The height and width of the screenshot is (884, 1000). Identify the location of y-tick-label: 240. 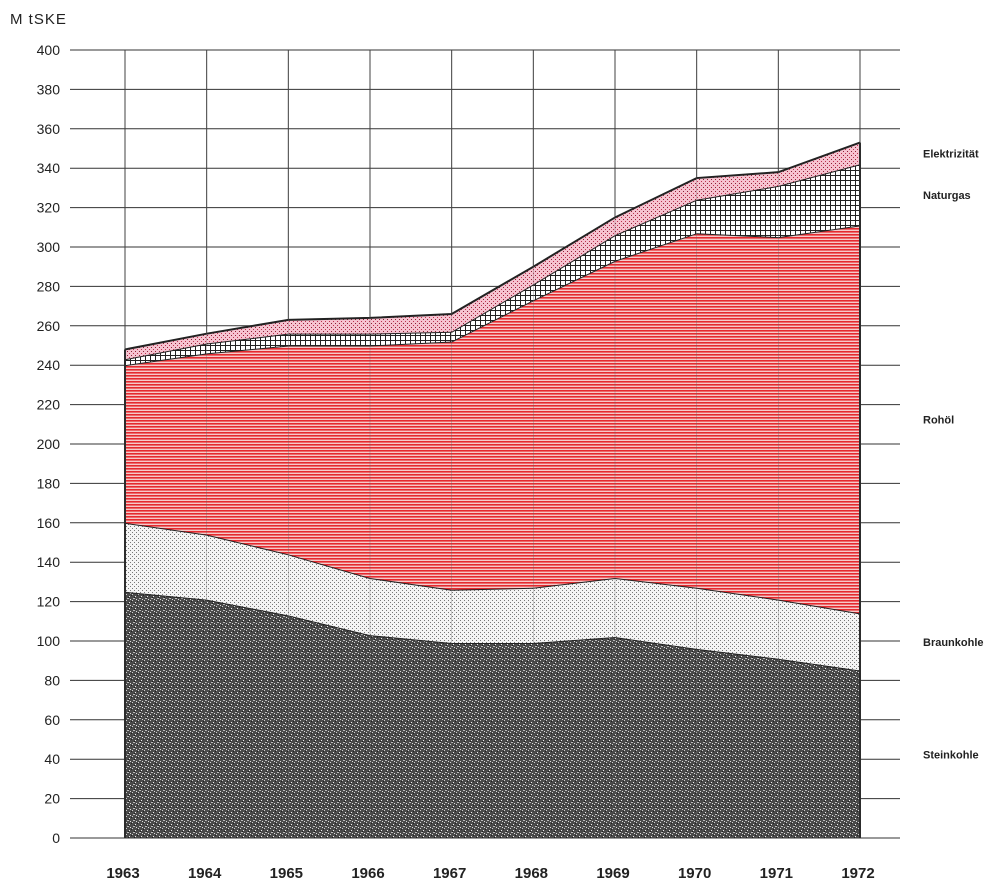
(49, 365).